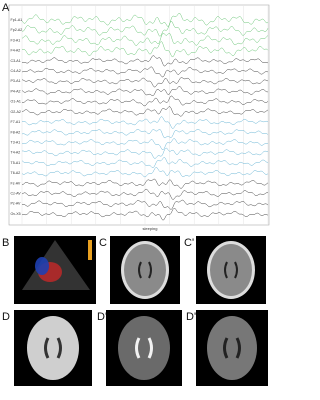  I want to click on channel-label: Pz-AV, so click(16, 204).